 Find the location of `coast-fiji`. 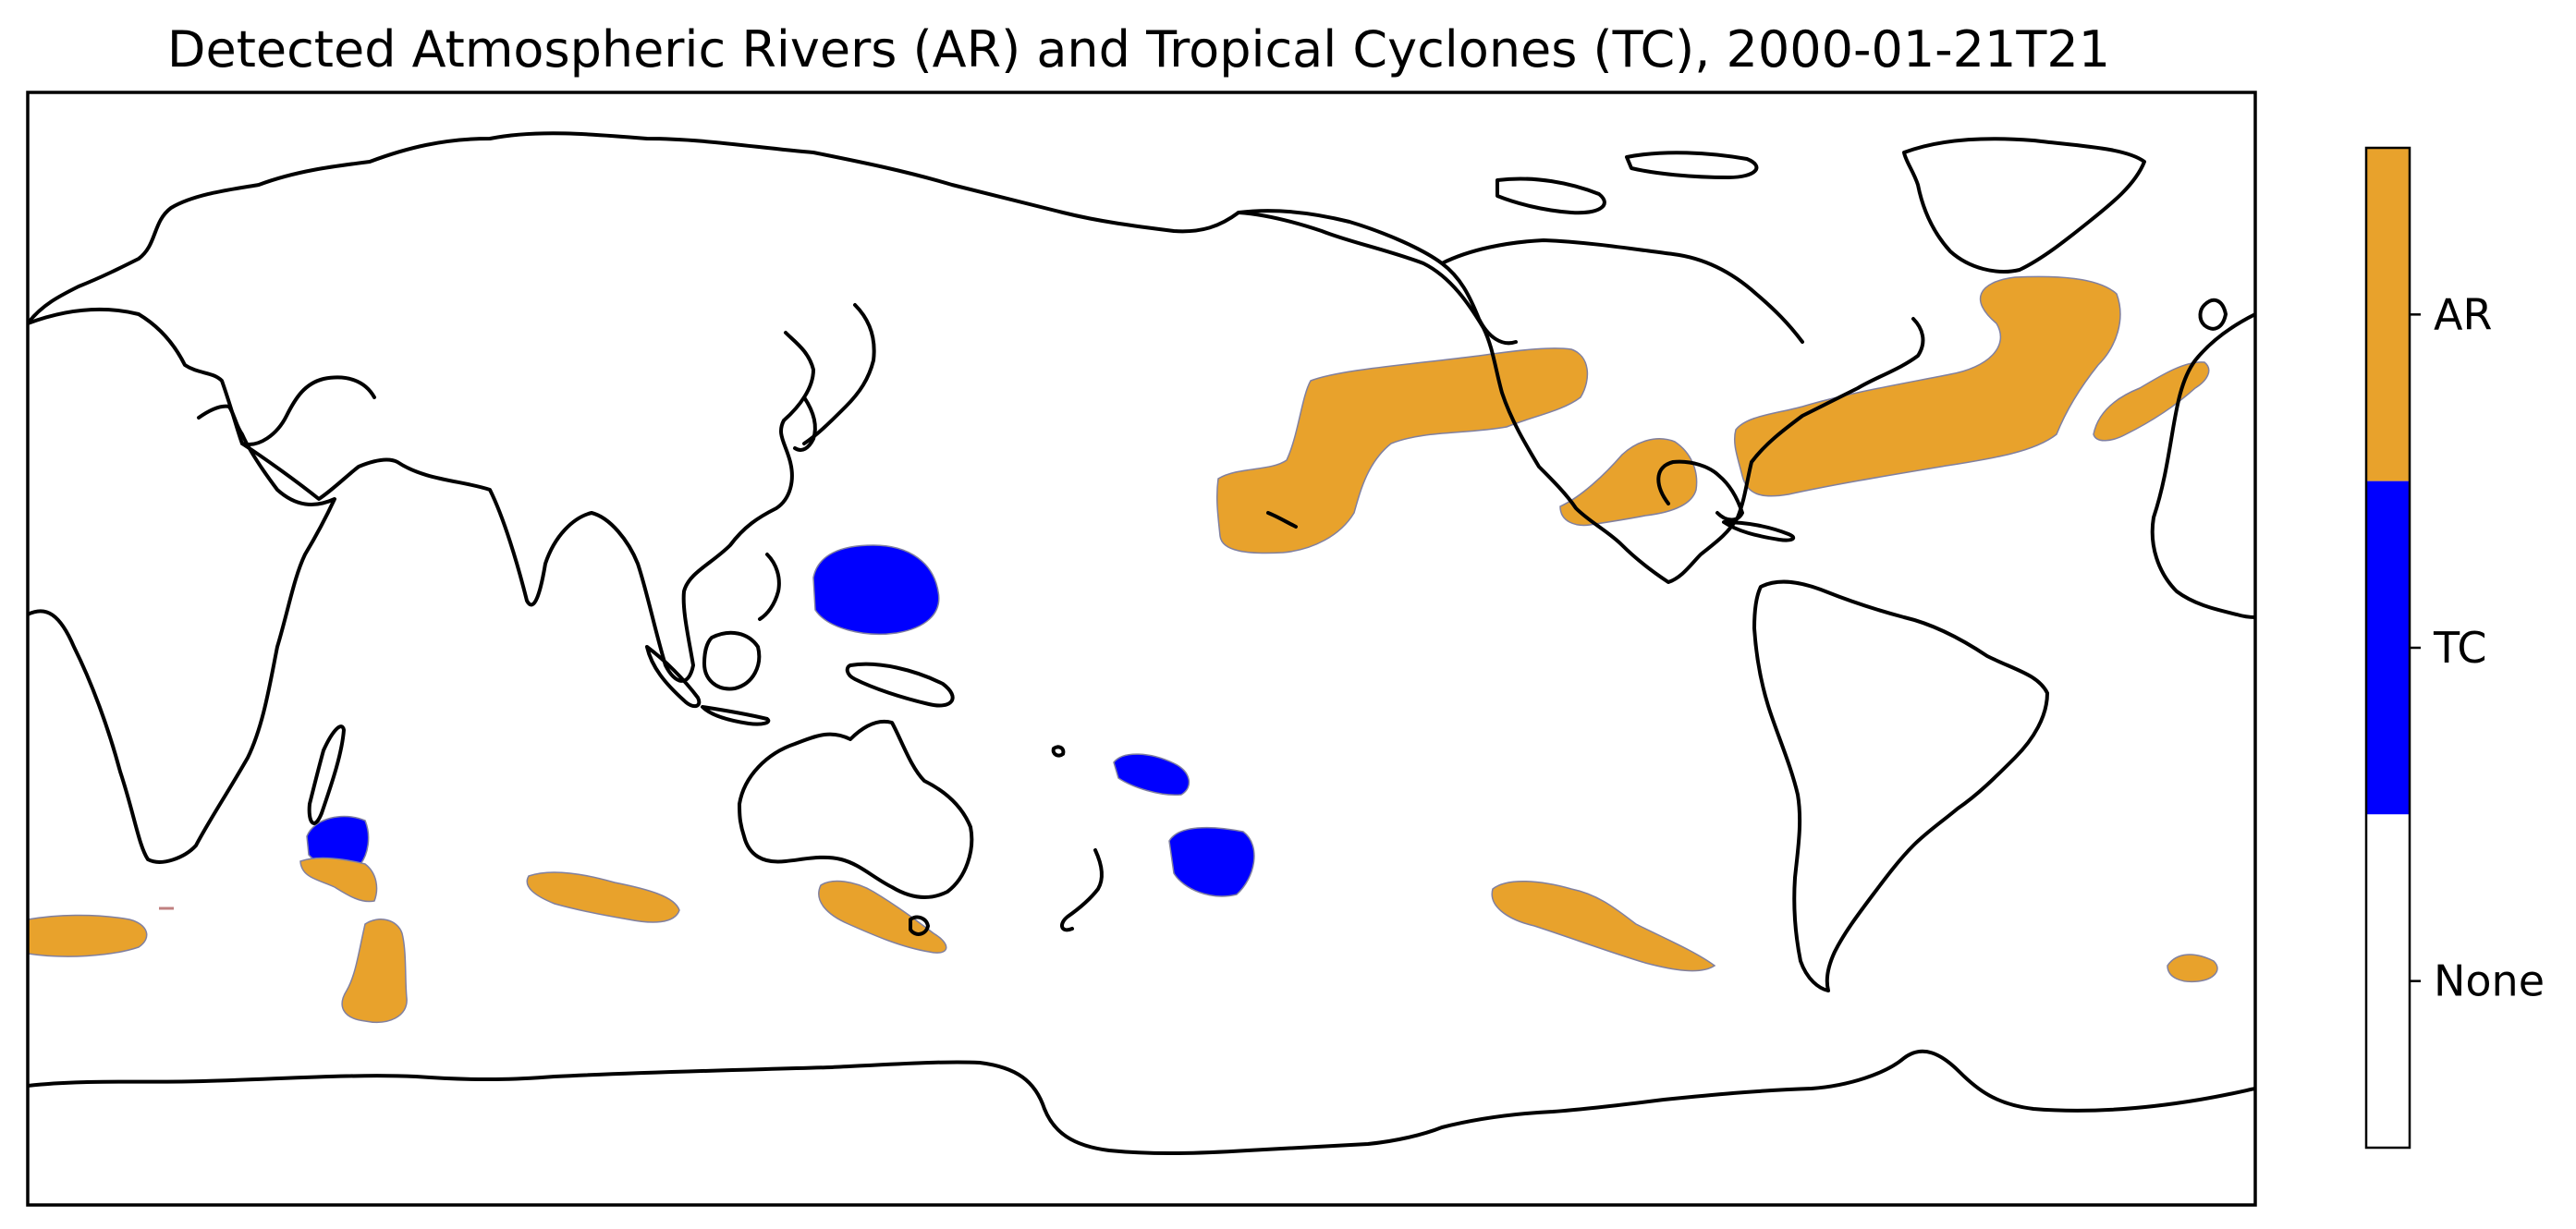

coast-fiji is located at coordinates (1058, 751).